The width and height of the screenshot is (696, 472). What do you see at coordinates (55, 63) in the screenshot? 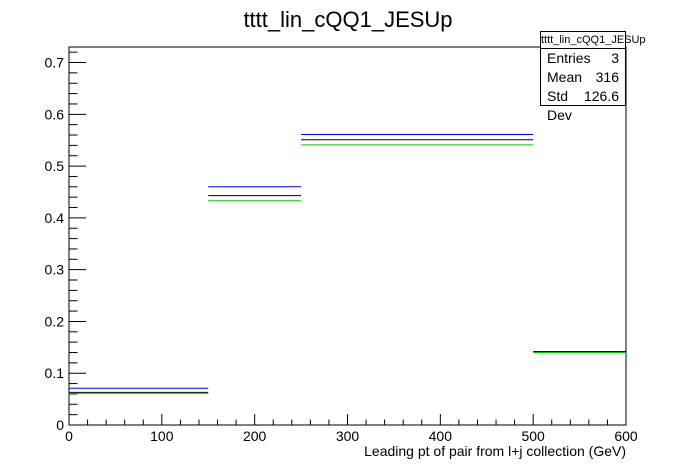
I see `y-tick-label: 0.7` at bounding box center [55, 63].